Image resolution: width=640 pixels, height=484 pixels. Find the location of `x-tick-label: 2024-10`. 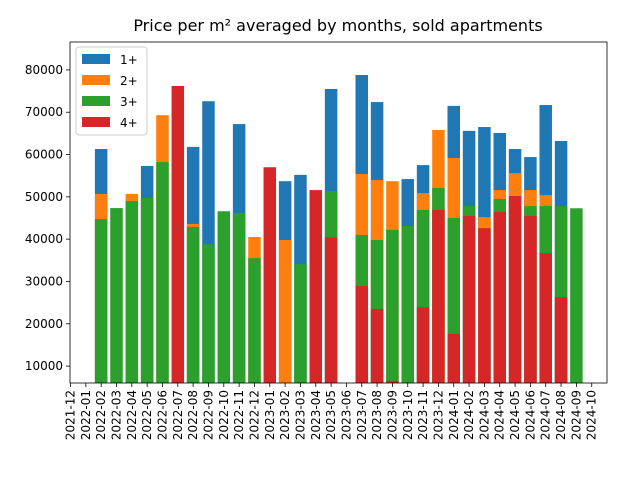

x-tick-label: 2024-10 is located at coordinates (592, 415).